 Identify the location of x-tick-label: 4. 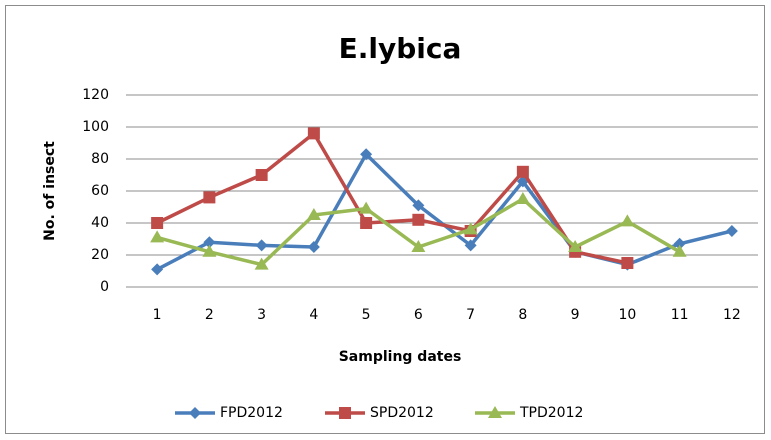
(313, 315).